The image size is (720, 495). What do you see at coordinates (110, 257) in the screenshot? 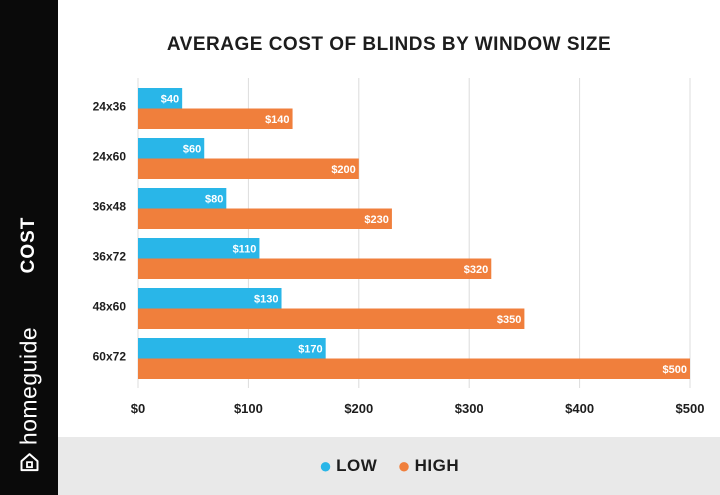
I see `category-label: 36x72` at bounding box center [110, 257].